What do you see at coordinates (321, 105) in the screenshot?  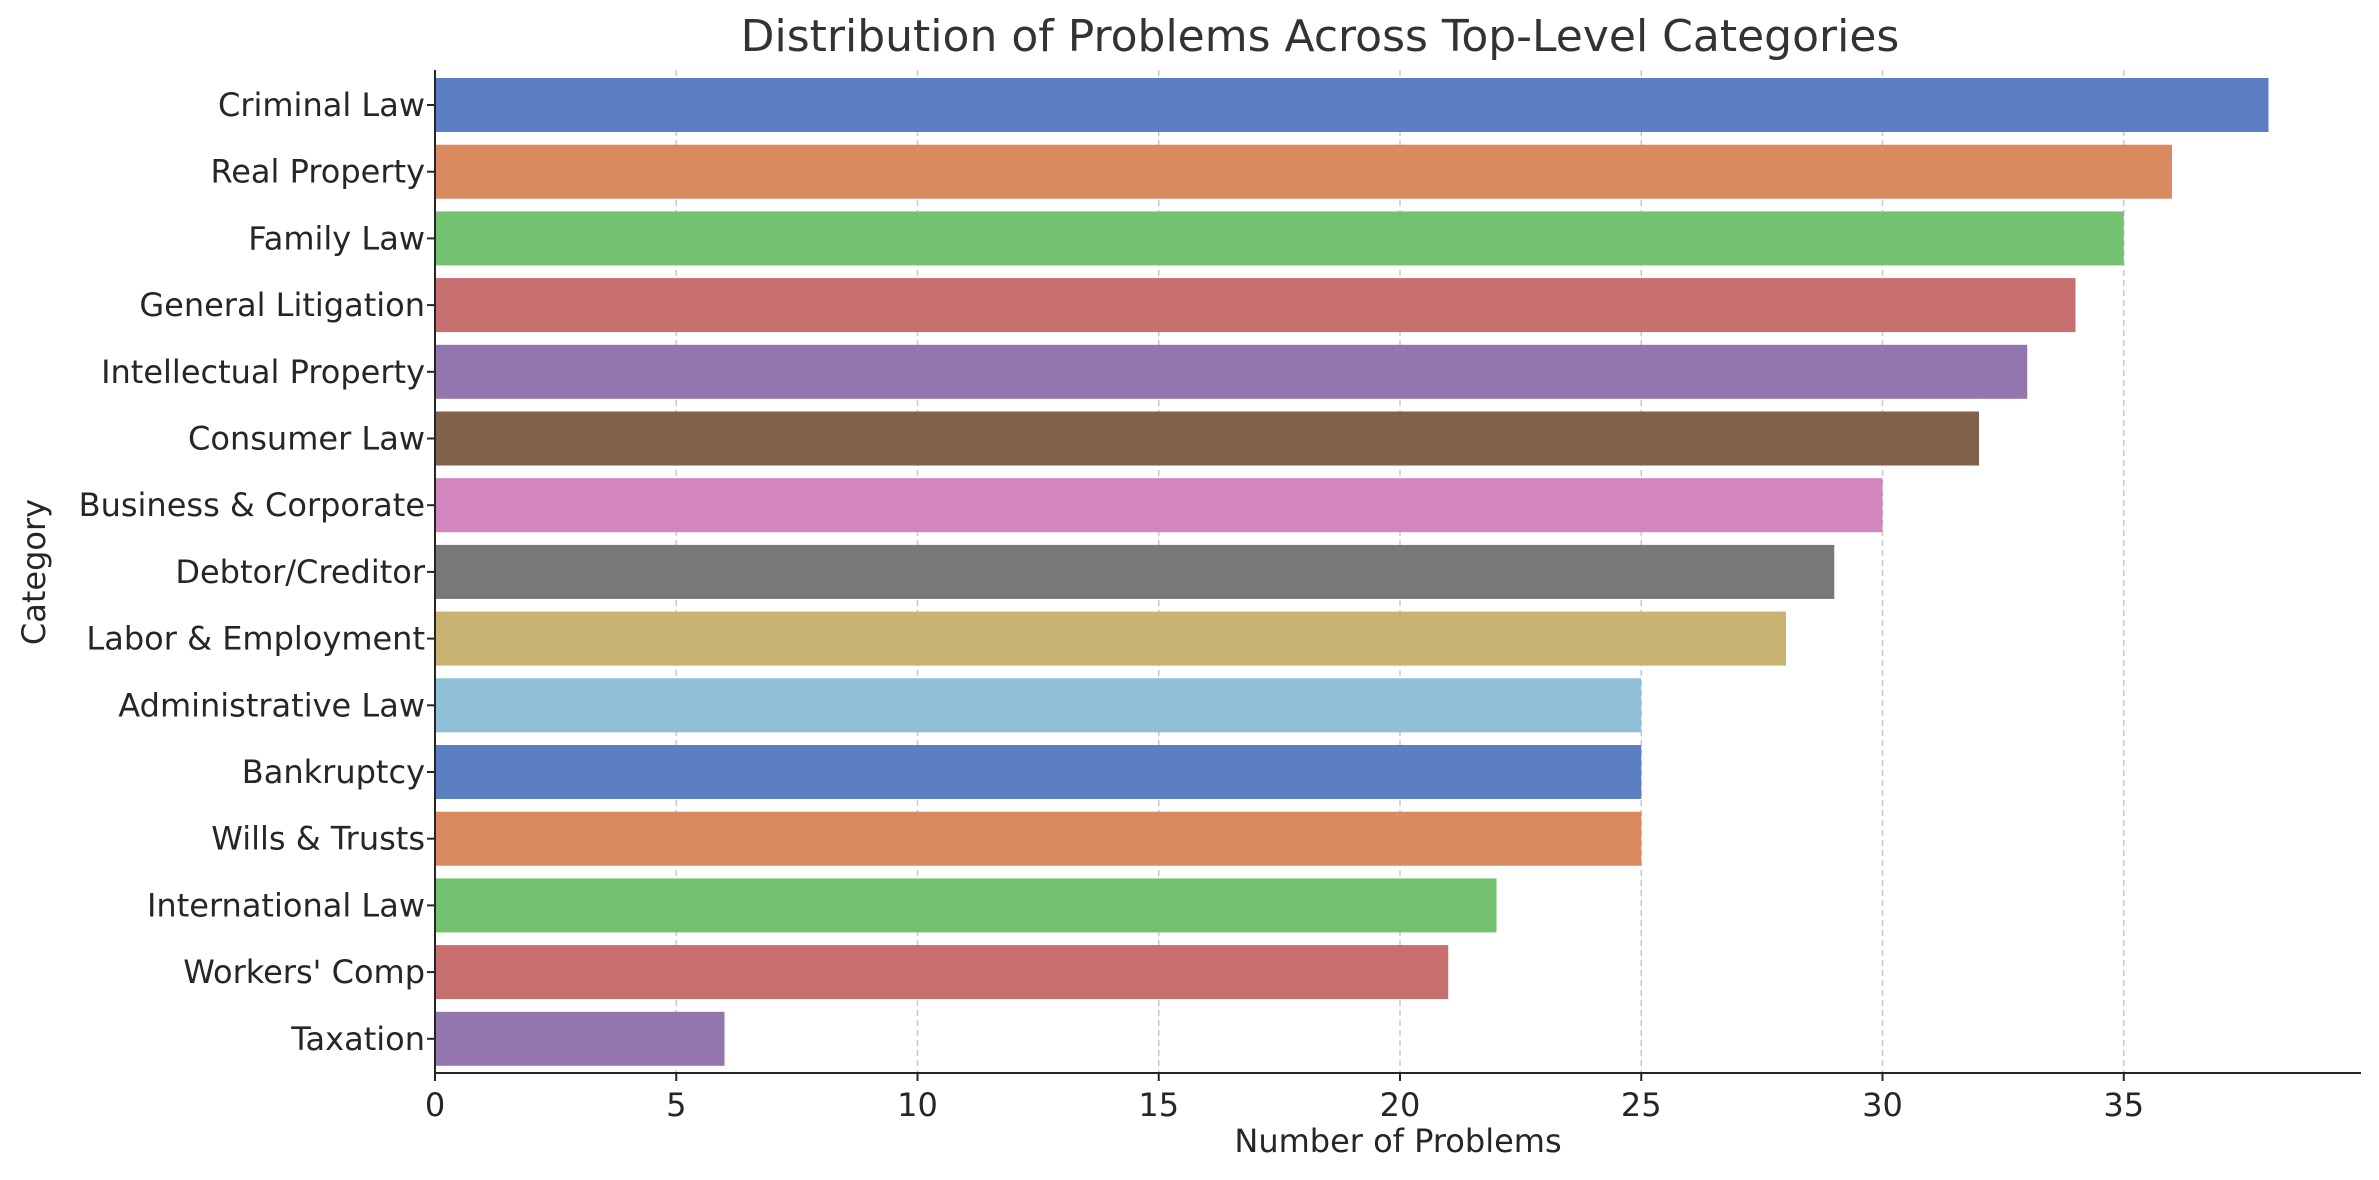 I see `y-tick-label: Criminal Law` at bounding box center [321, 105].